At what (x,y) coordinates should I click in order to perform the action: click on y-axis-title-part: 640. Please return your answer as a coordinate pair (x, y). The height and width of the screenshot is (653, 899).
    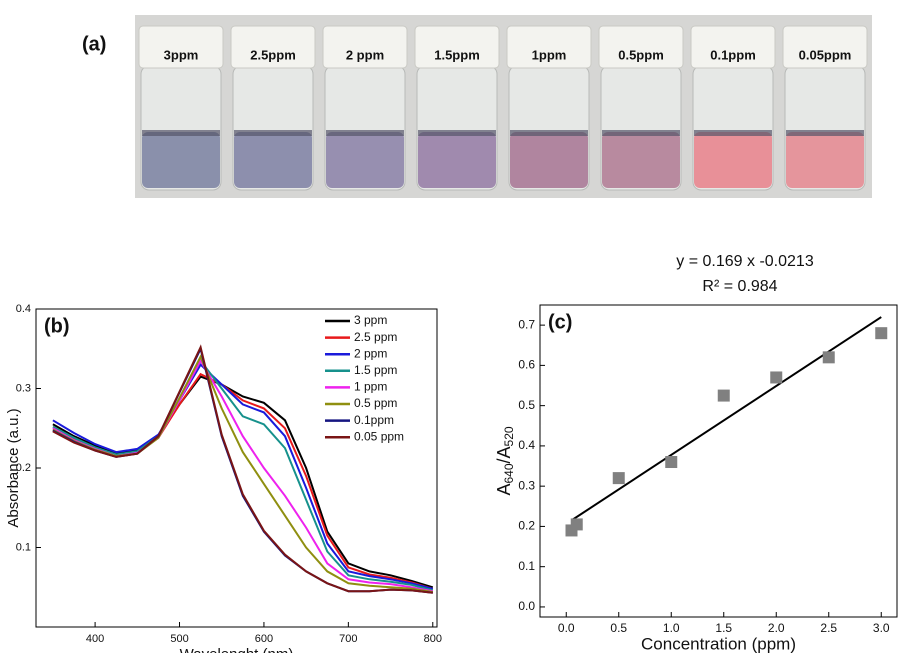
    Looking at the image, I should click on (509, 473).